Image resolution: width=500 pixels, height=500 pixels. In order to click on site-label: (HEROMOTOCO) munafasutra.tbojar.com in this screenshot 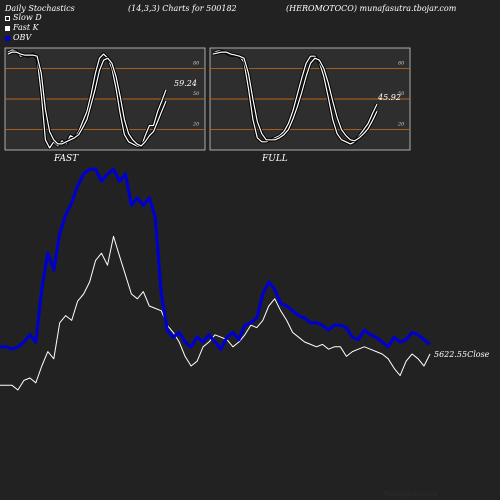, I will do `click(371, 8)`.